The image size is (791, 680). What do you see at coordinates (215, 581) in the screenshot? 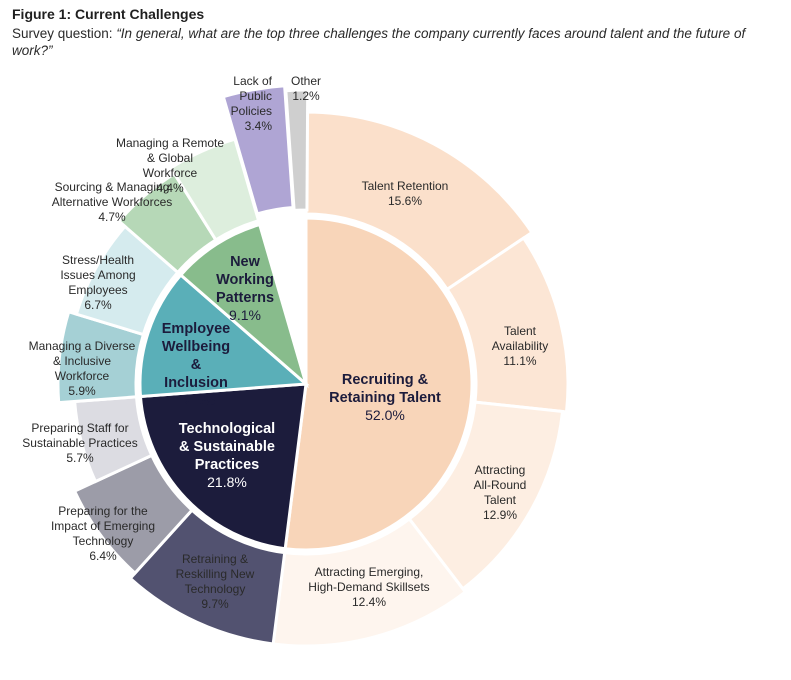
I see `outer-label-retraining-and-reskilling-new-technology: Retraining & Reskilling New Technology 9.7%` at bounding box center [215, 581].